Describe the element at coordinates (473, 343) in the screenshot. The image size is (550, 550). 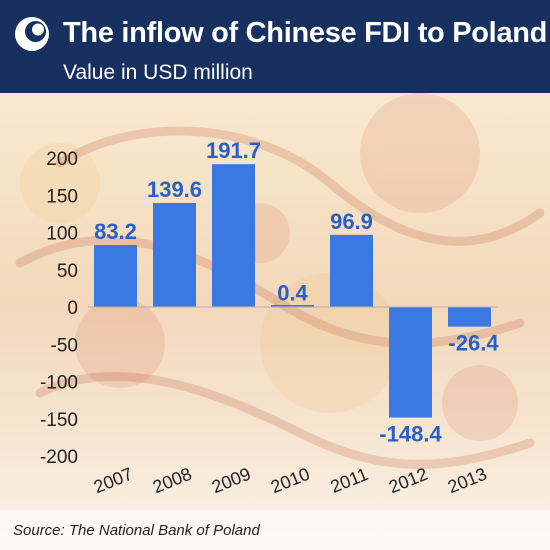
I see `bar-value-label: -26.4` at that location.